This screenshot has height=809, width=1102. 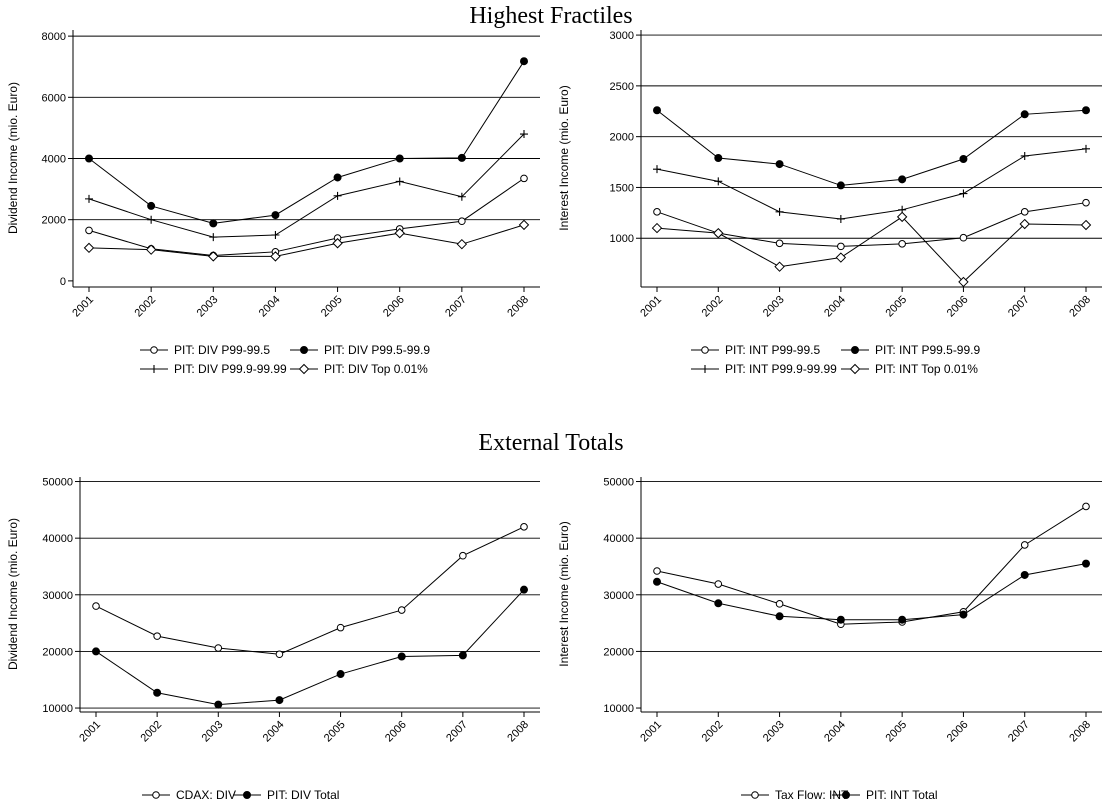 What do you see at coordinates (360, 350) in the screenshot?
I see `legend-item: PIT: DIV P99.5-99.9` at bounding box center [360, 350].